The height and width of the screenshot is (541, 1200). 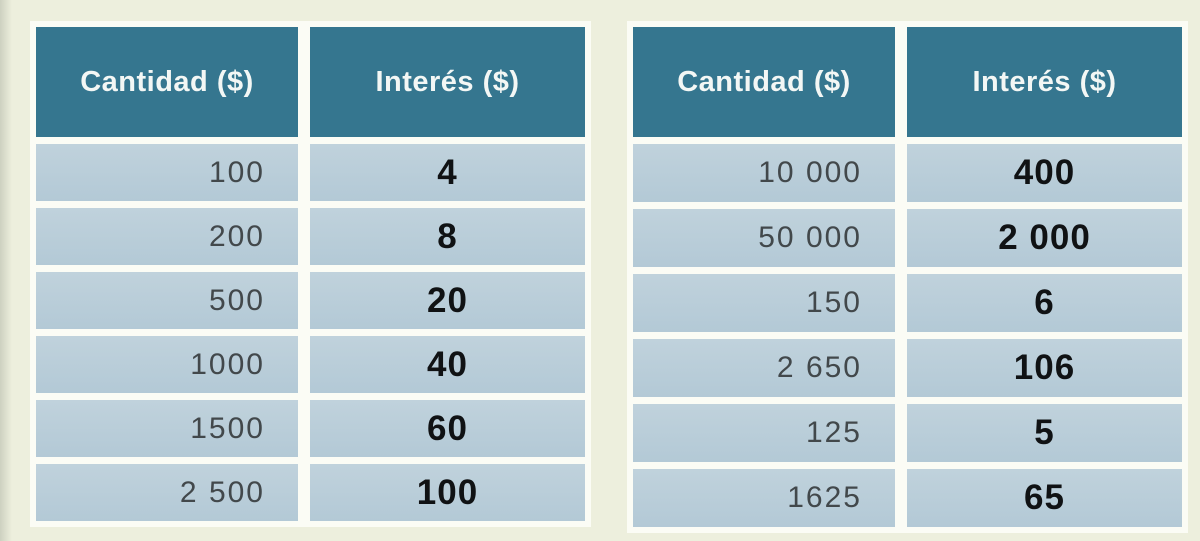 What do you see at coordinates (1044, 238) in the screenshot?
I see `interes-cell: 2 000` at bounding box center [1044, 238].